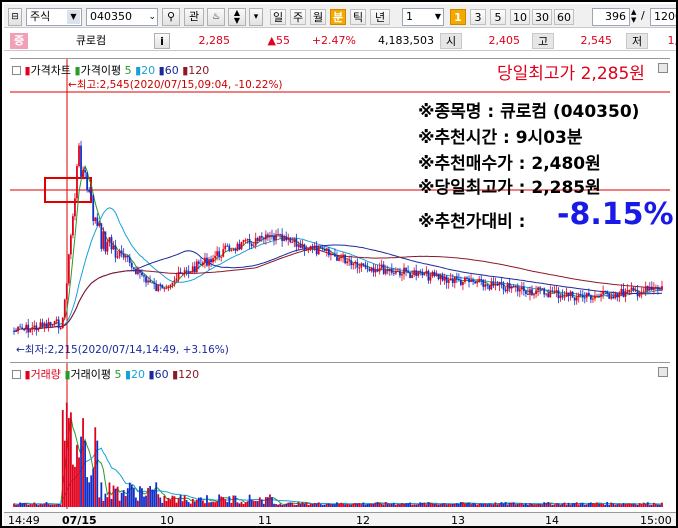 This screenshot has width=678, height=528. Describe the element at coordinates (278, 17) in the screenshot. I see `period-day: 일` at that location.